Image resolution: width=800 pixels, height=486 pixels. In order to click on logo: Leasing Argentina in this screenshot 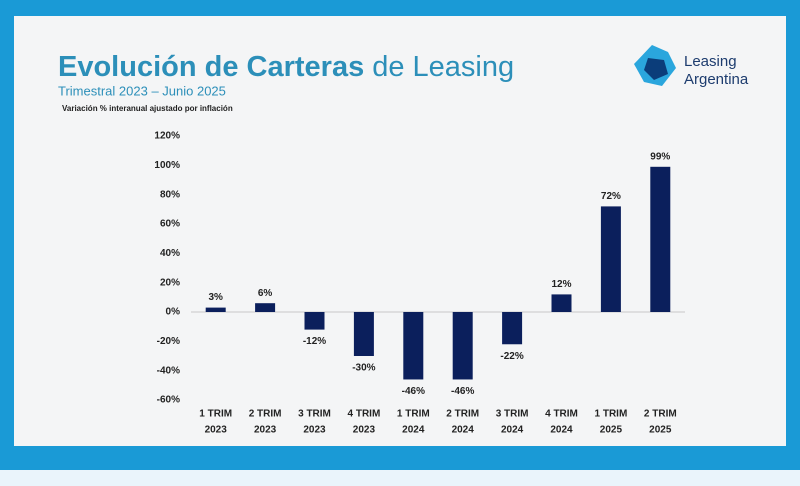, I will do `click(691, 66)`.